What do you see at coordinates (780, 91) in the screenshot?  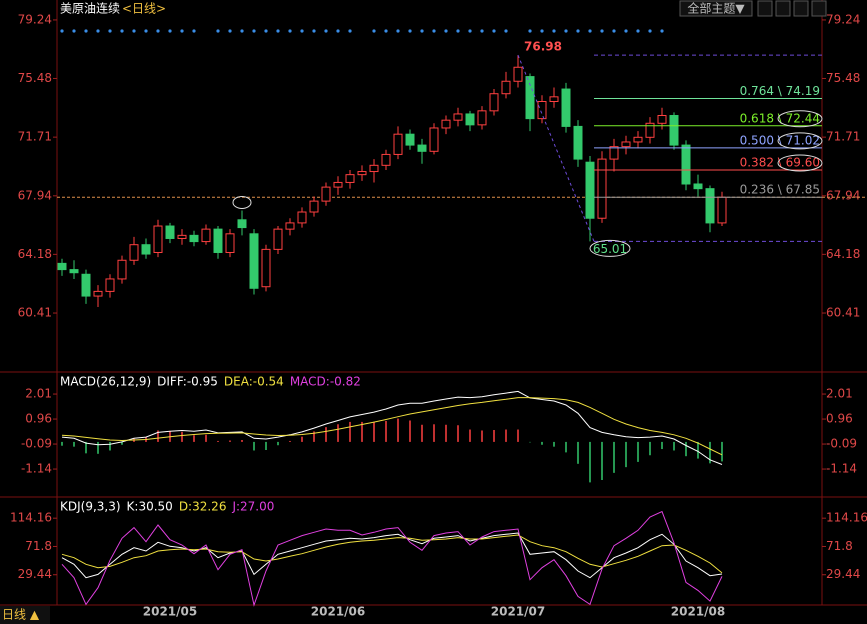 I see `fib-level-label: 0.764 \ 74.19` at bounding box center [780, 91].